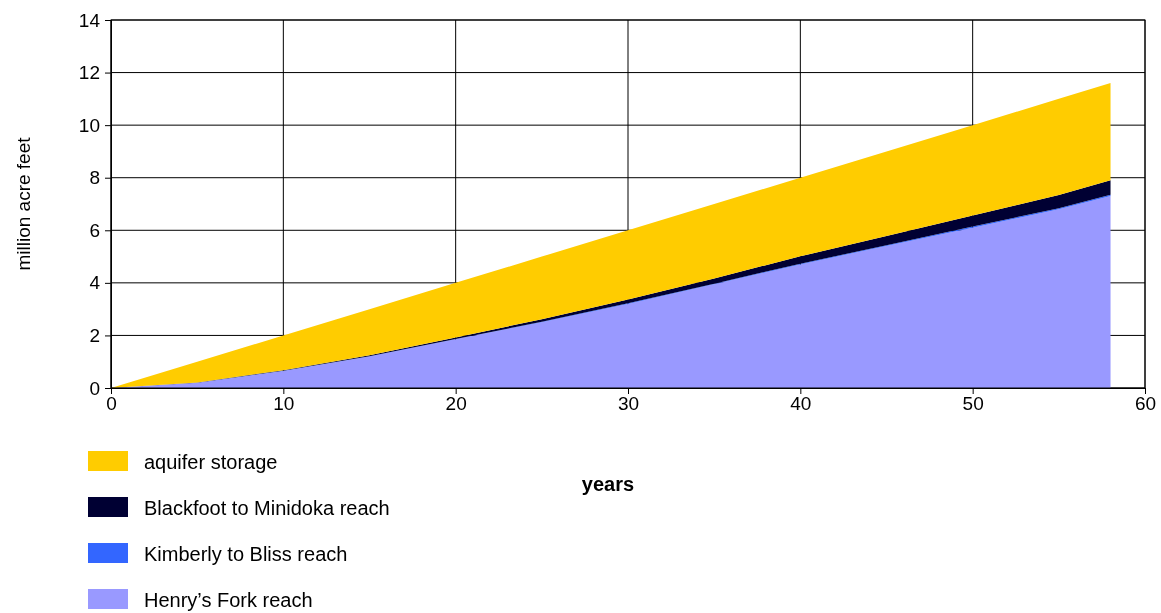  Describe the element at coordinates (89, 125) in the screenshot. I see `y-tick-label: 10` at that location.